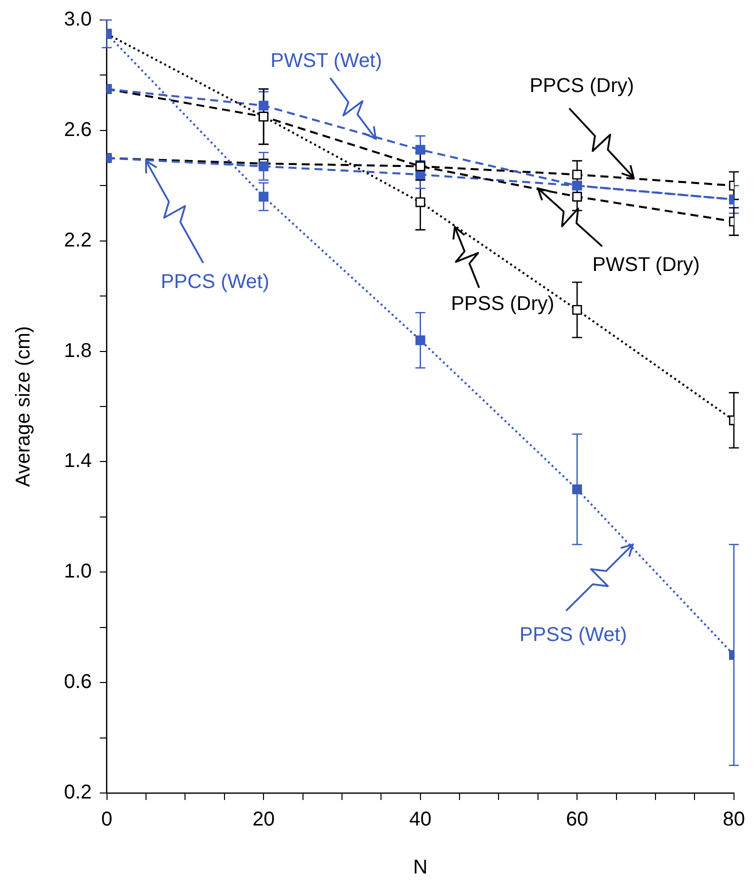  I want to click on y-axis-title: Average size (cm), so click(23, 406).